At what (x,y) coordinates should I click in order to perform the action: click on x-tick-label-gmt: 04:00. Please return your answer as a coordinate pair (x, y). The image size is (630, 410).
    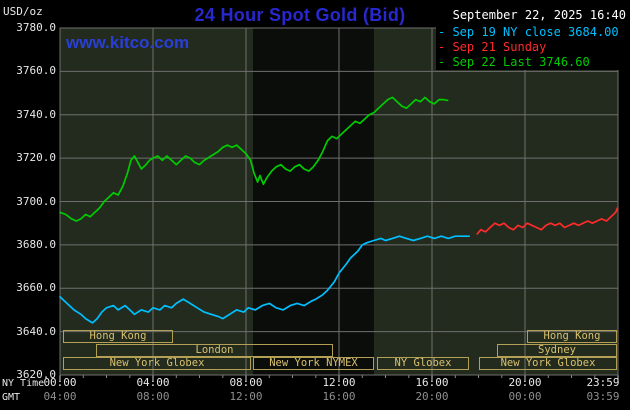
    Looking at the image, I should click on (60, 396).